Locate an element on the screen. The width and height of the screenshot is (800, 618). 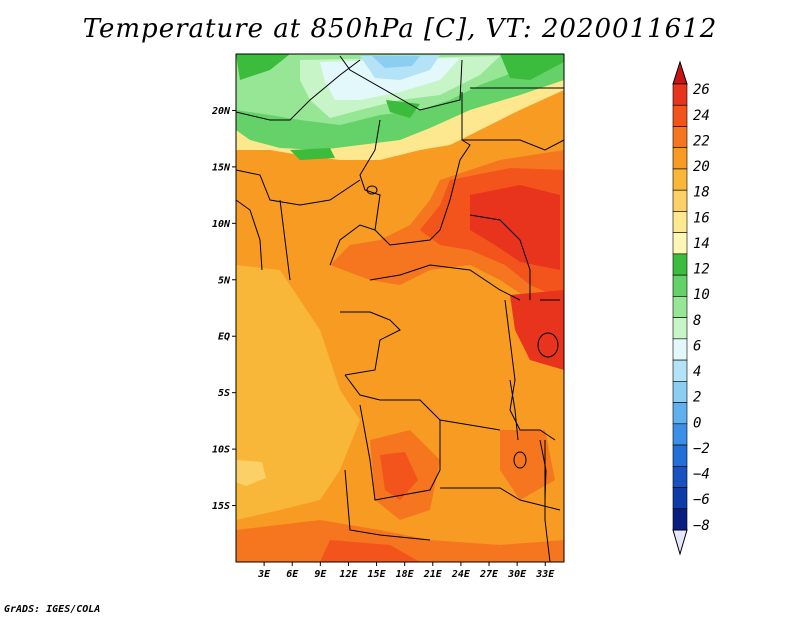
border-sudan-north is located at coordinates (513, 145).